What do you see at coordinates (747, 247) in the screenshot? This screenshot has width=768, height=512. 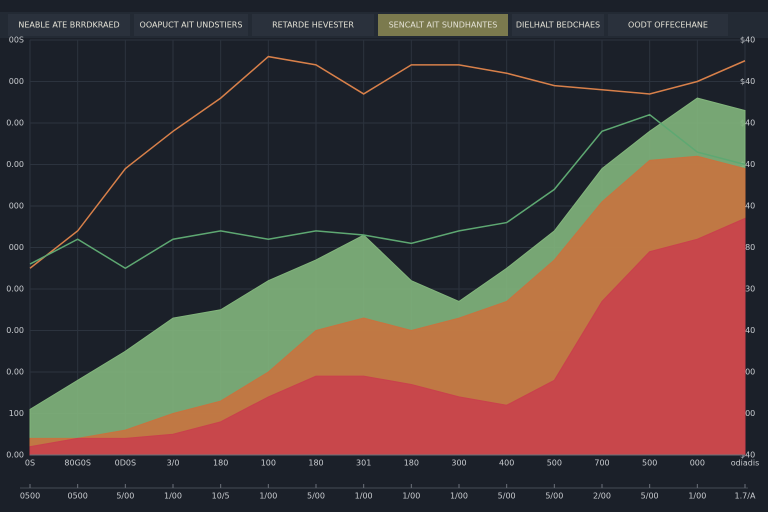 I see `y2-tick-label: $80` at bounding box center [747, 247].